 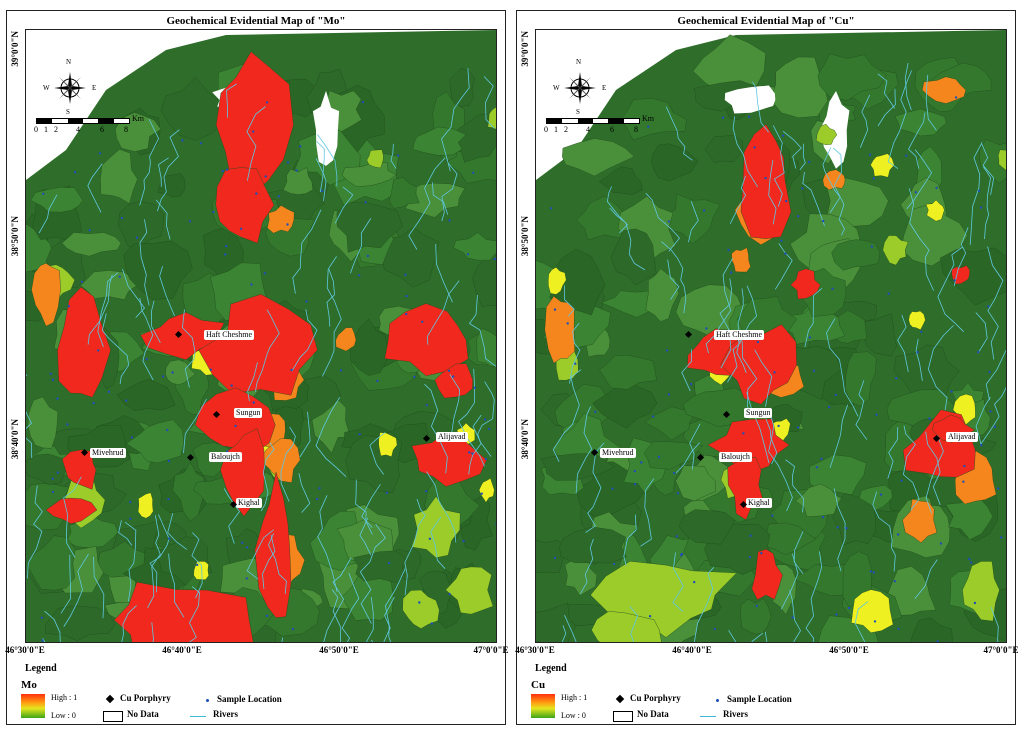 I want to click on ramp-low-label: Low : 0, so click(x=63, y=715).